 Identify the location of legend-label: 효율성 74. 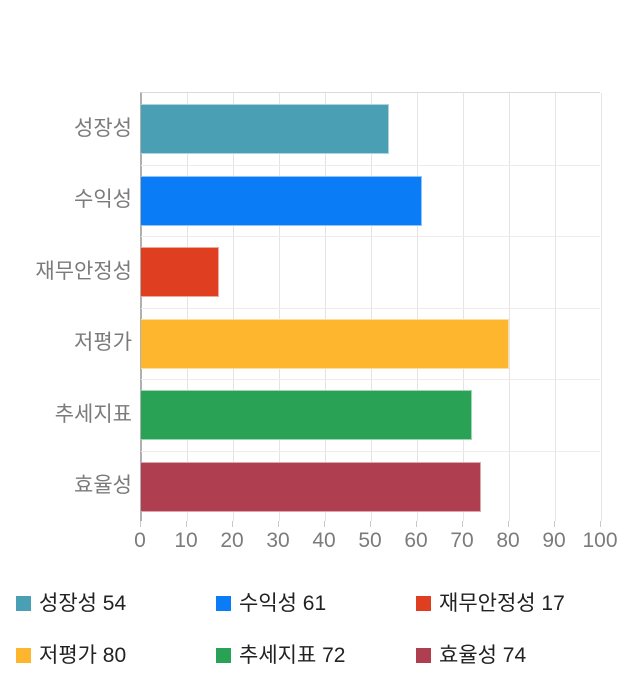
(483, 655).